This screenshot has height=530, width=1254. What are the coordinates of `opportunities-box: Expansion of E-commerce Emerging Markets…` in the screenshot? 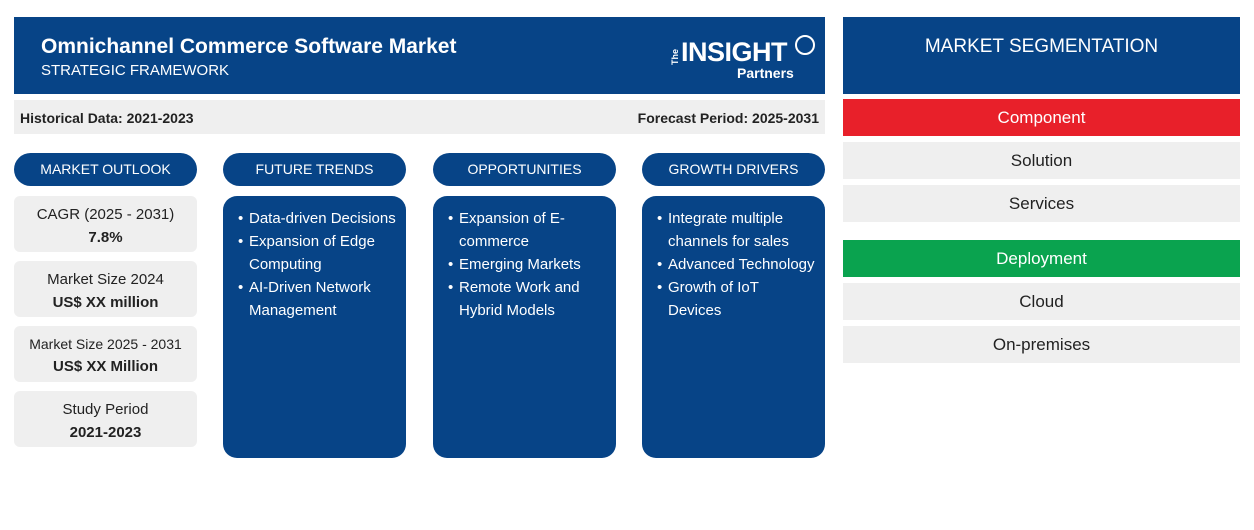 It's located at (524, 327).